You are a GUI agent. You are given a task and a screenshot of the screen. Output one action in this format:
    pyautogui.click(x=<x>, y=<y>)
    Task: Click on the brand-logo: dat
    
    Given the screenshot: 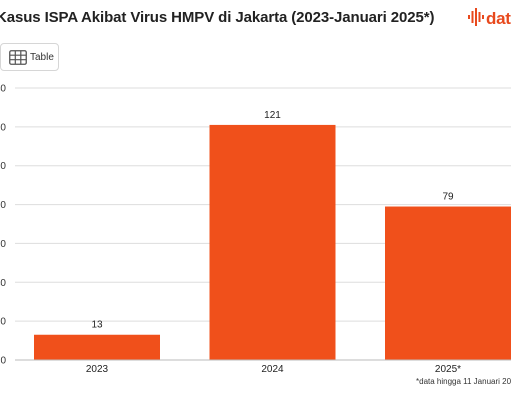 What is the action you would take?
    pyautogui.click(x=489, y=19)
    